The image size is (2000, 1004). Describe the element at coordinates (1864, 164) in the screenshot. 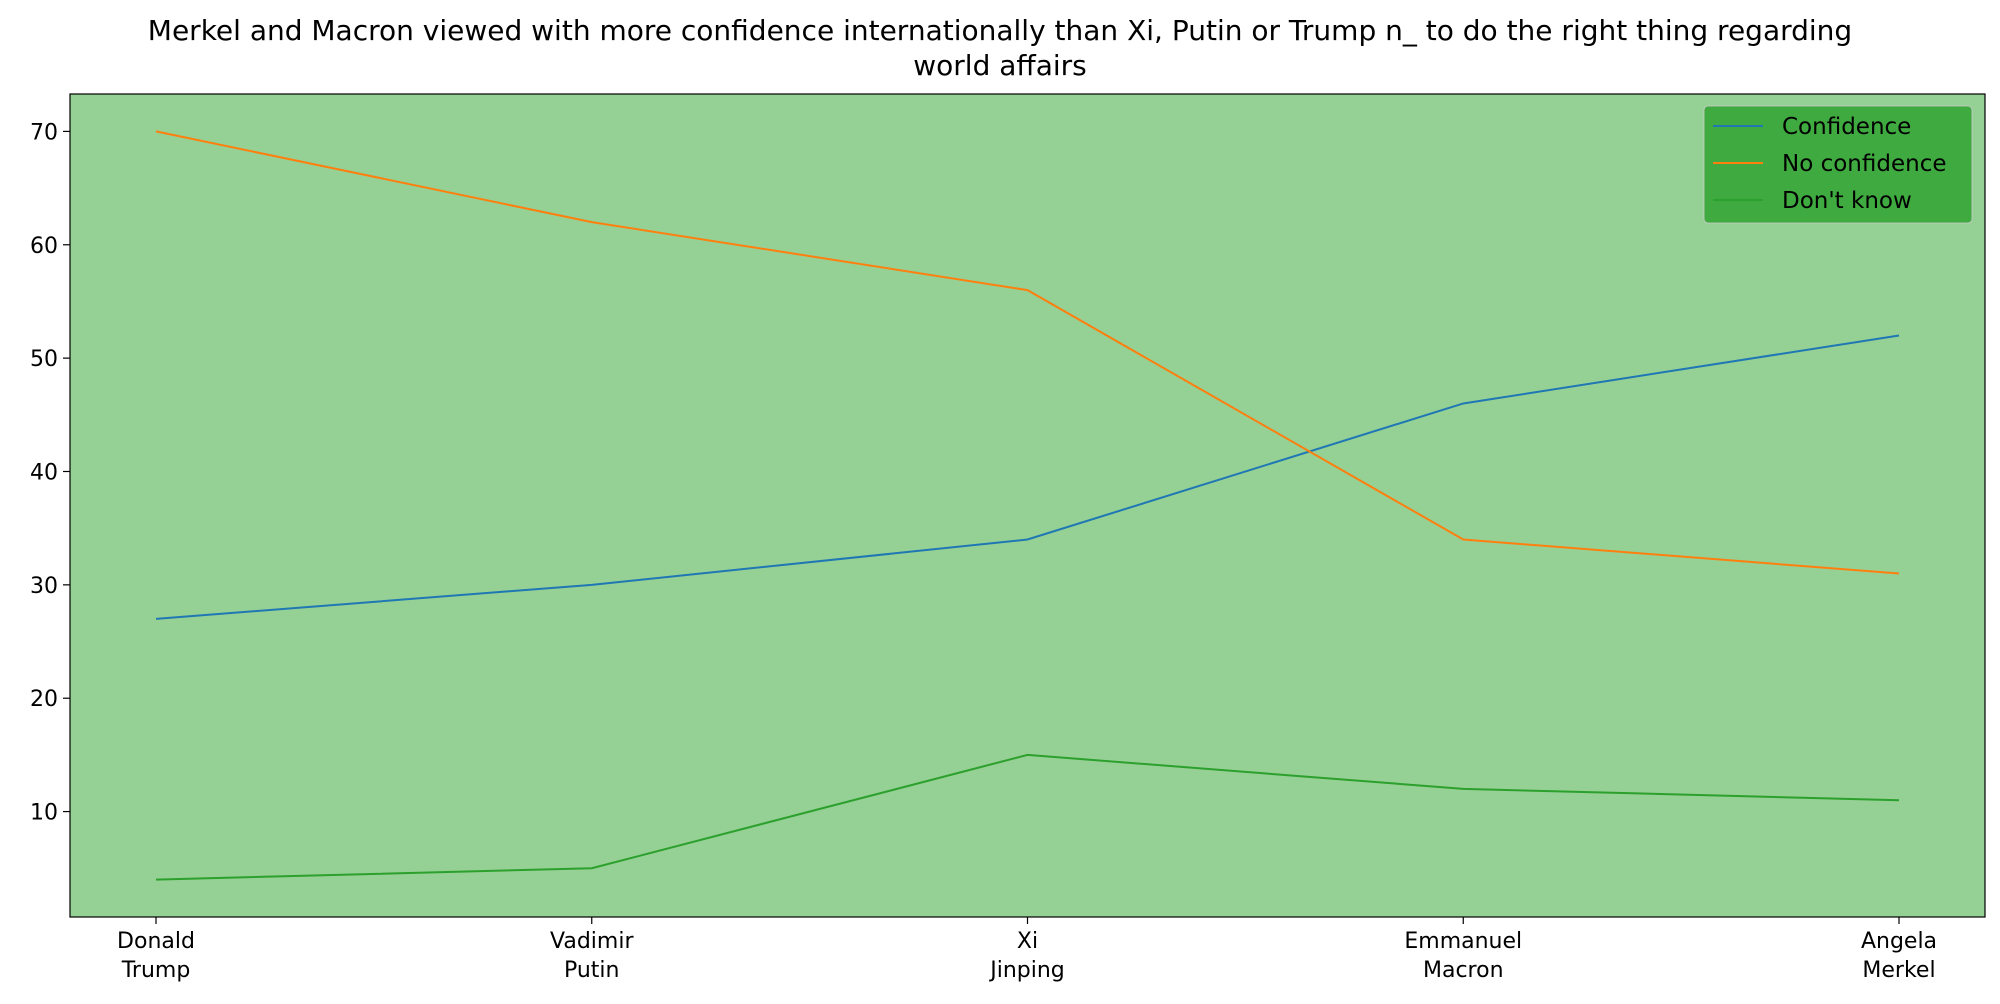

I see `legend-entry-label: No confidence` at that location.